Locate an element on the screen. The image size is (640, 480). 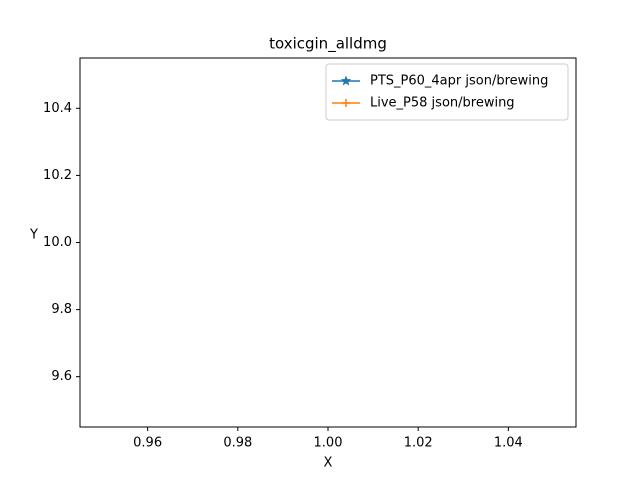
chart-title: toxicgin_alldmg is located at coordinates (328, 44).